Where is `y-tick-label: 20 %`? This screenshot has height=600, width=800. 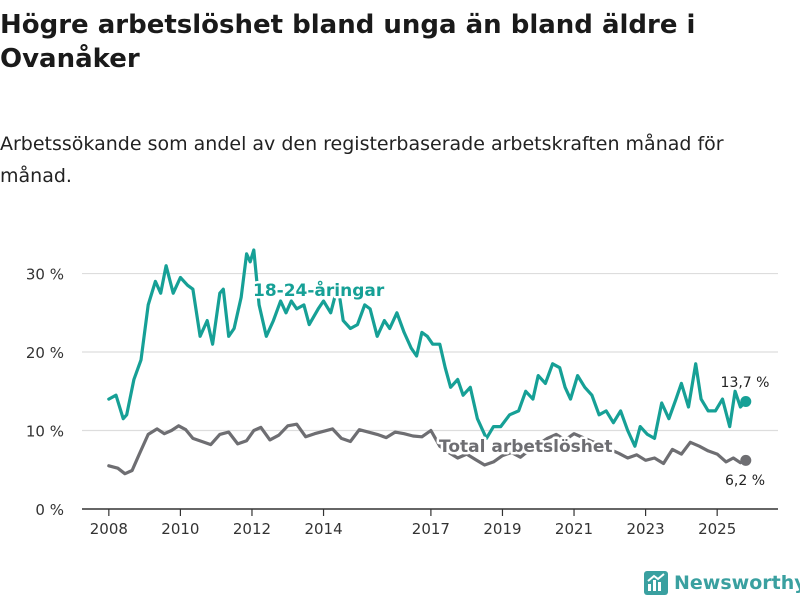
y-tick-label: 20 % is located at coordinates (45, 353).